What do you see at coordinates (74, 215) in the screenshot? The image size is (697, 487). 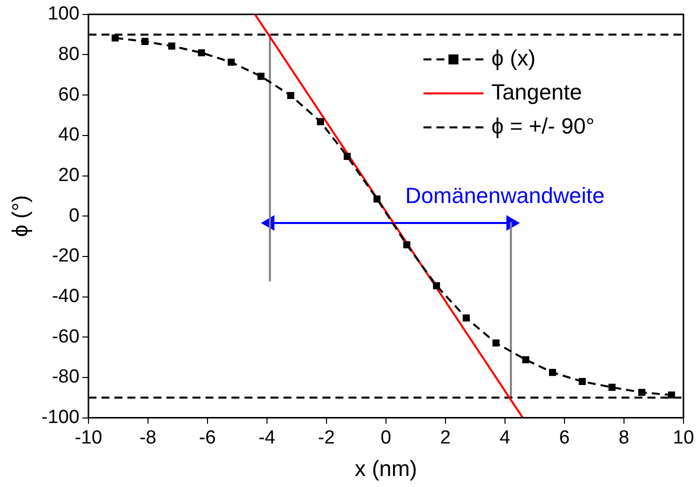 I see `y-tick-label: 0` at bounding box center [74, 215].